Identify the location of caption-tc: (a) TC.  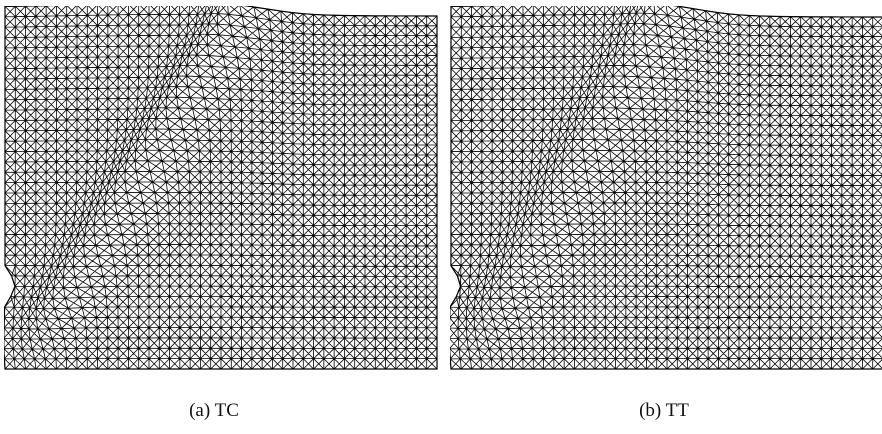
(214, 410).